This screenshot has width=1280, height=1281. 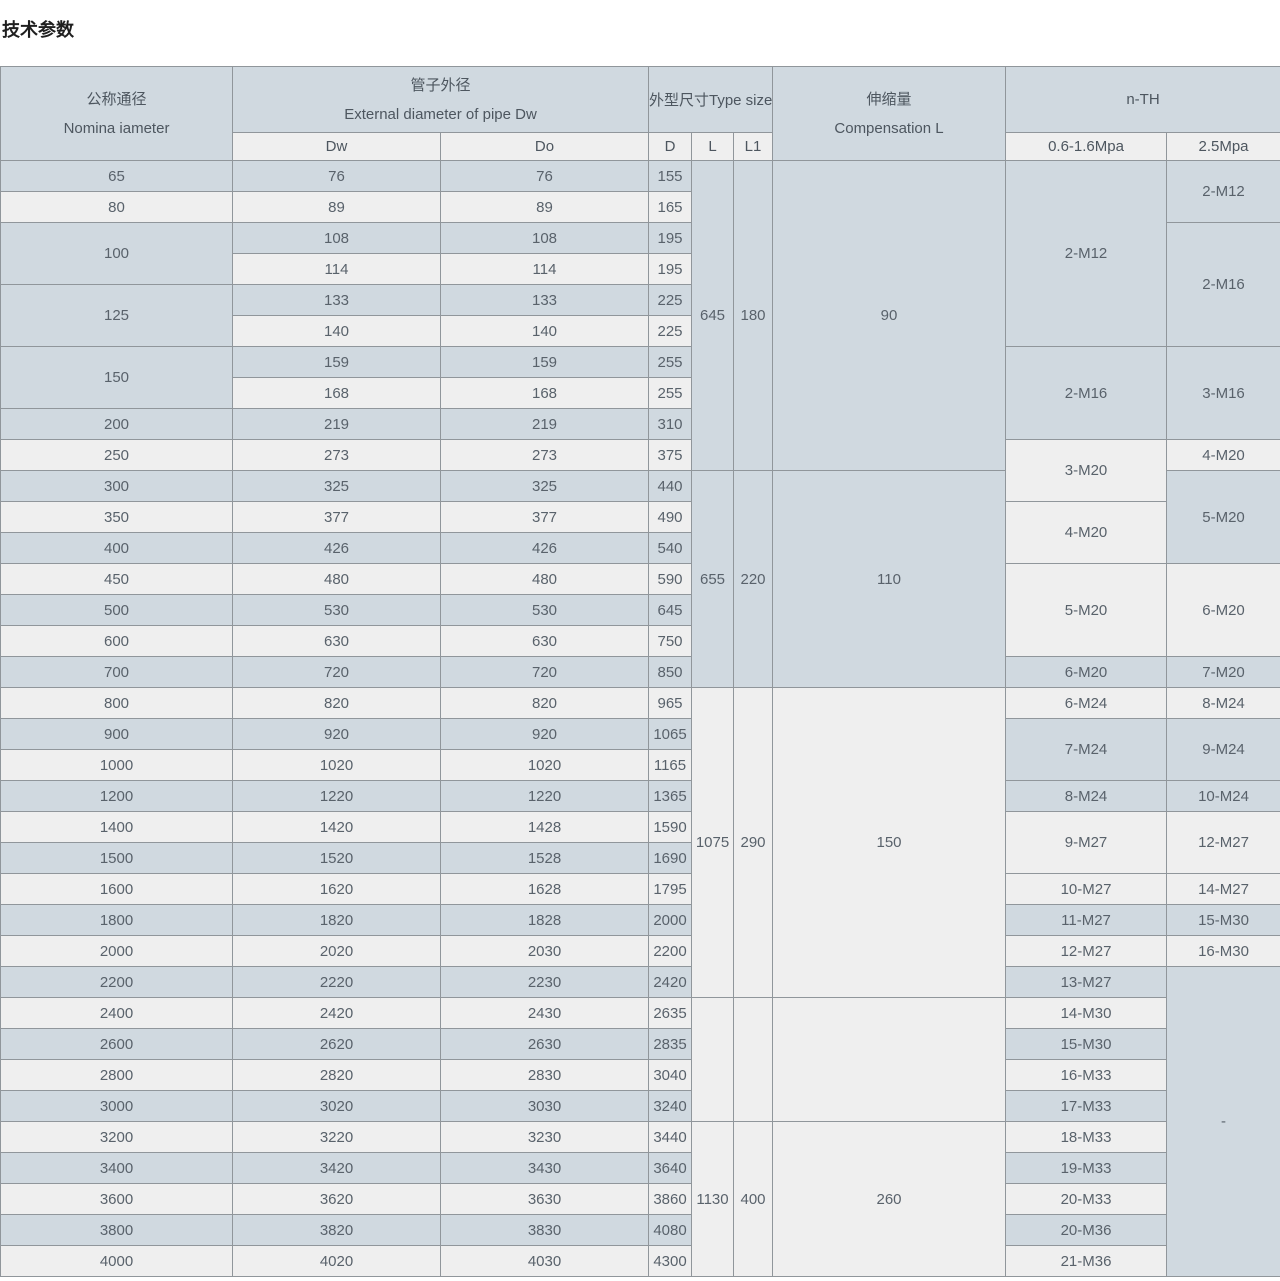 I want to click on header-d: D, so click(x=670, y=146).